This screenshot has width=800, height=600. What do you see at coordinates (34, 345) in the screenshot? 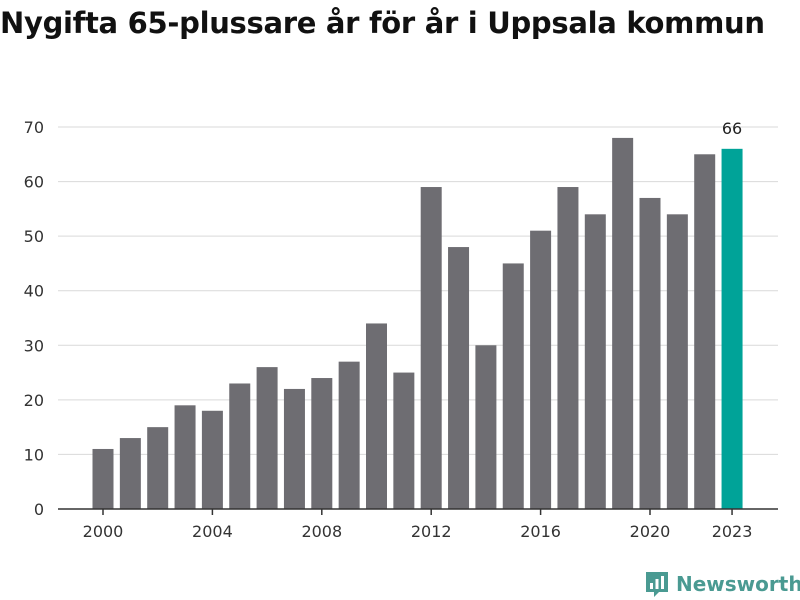
I see `y-tick-label: 30` at bounding box center [34, 345].